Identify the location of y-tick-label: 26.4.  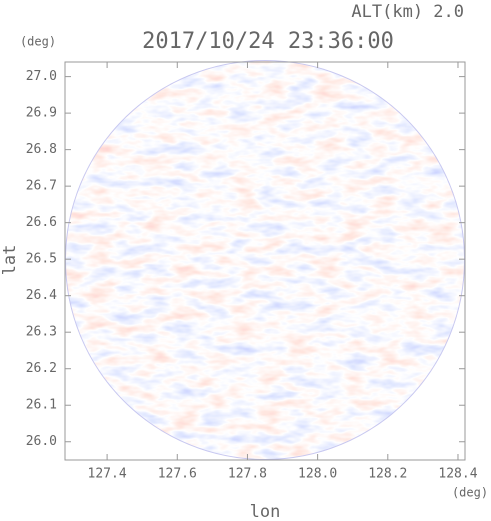
(41, 295).